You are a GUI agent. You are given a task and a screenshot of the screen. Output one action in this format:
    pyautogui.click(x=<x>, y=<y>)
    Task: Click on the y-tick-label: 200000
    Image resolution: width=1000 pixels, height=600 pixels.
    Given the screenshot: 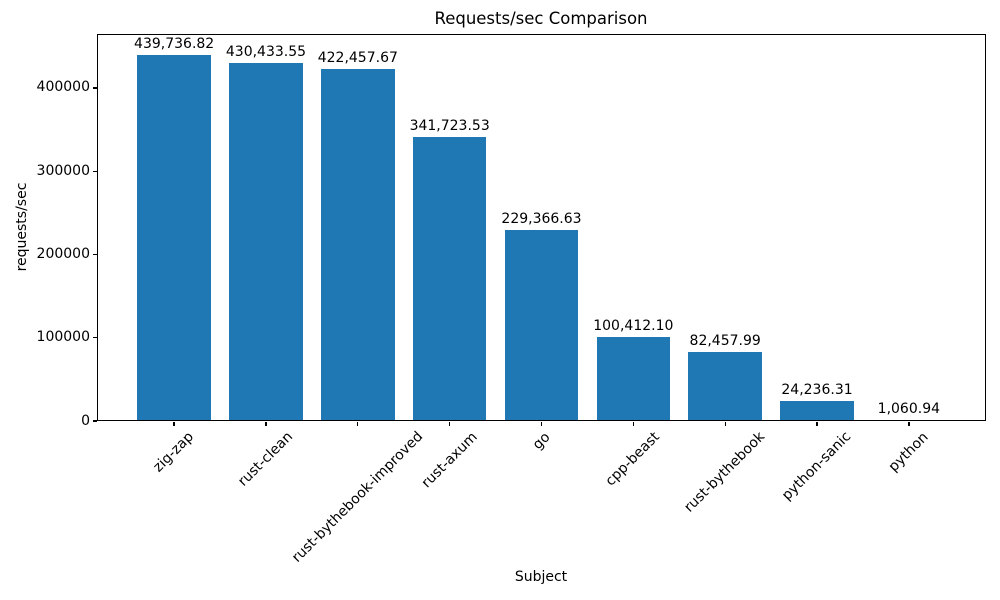 What is the action you would take?
    pyautogui.click(x=63, y=253)
    